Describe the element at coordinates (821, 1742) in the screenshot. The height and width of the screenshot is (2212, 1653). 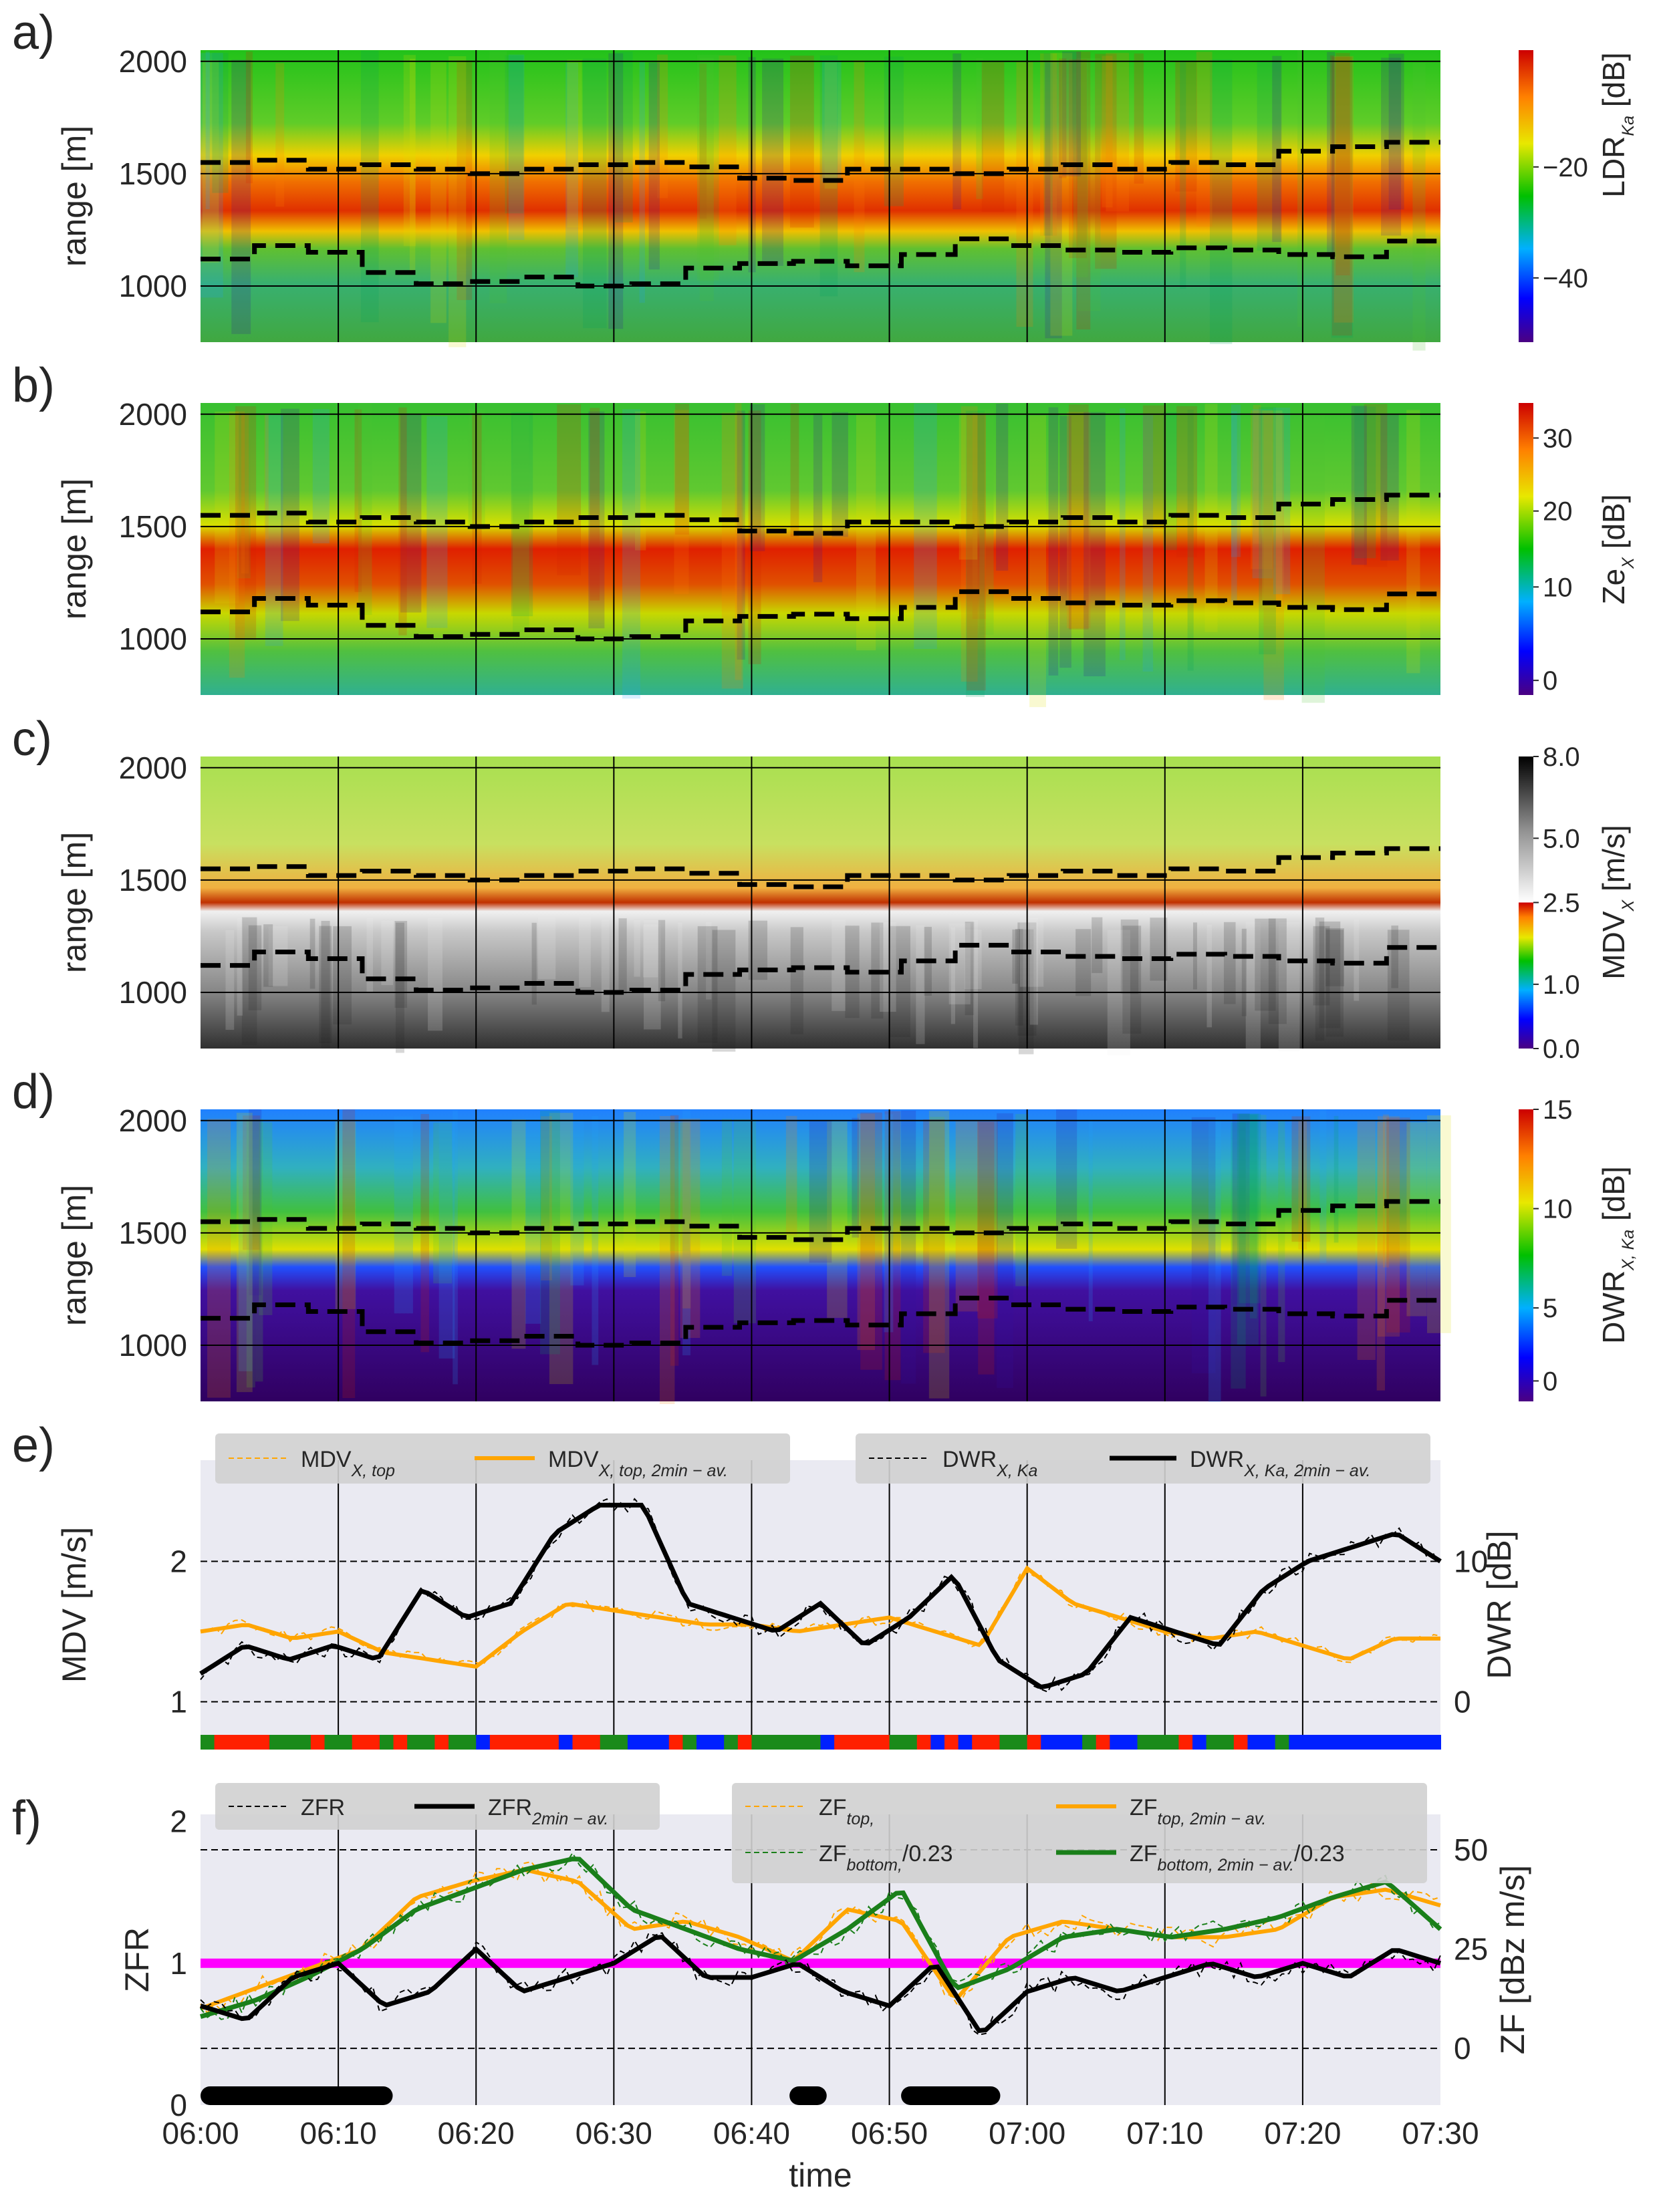
I see `classification-strip` at that location.